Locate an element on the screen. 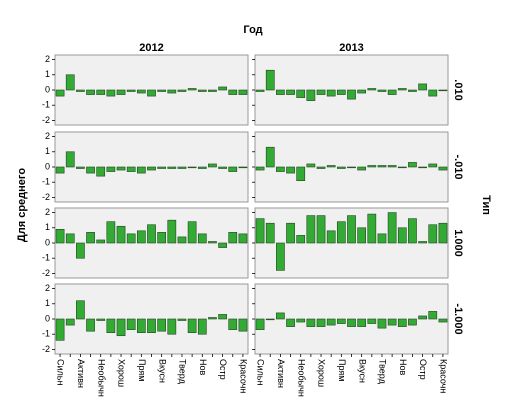 This screenshot has height=415, width=510. row-label: -1.000 is located at coordinates (458, 318).